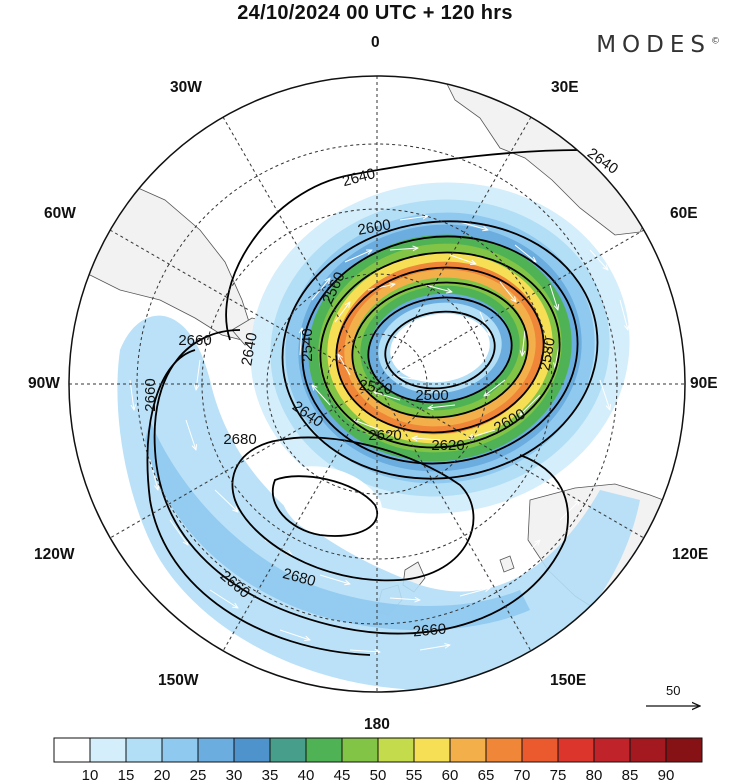  I want to click on colorbar-tick: 85, so click(630, 774).